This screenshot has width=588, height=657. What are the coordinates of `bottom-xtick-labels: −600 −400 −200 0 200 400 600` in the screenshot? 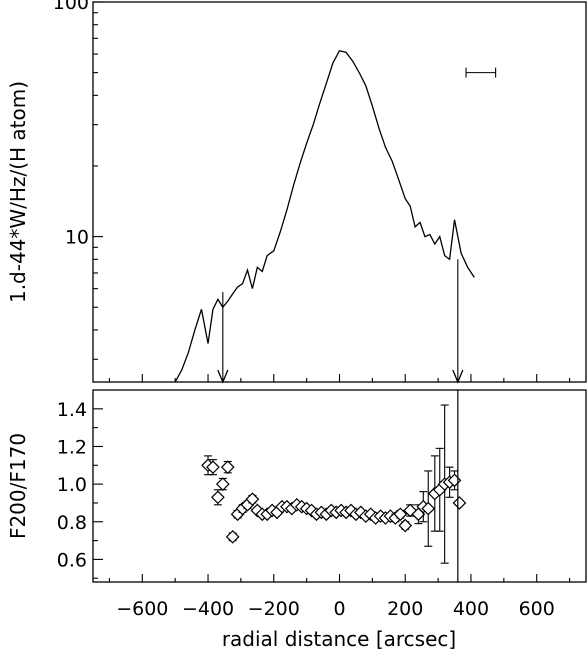 It's located at (335, 609).